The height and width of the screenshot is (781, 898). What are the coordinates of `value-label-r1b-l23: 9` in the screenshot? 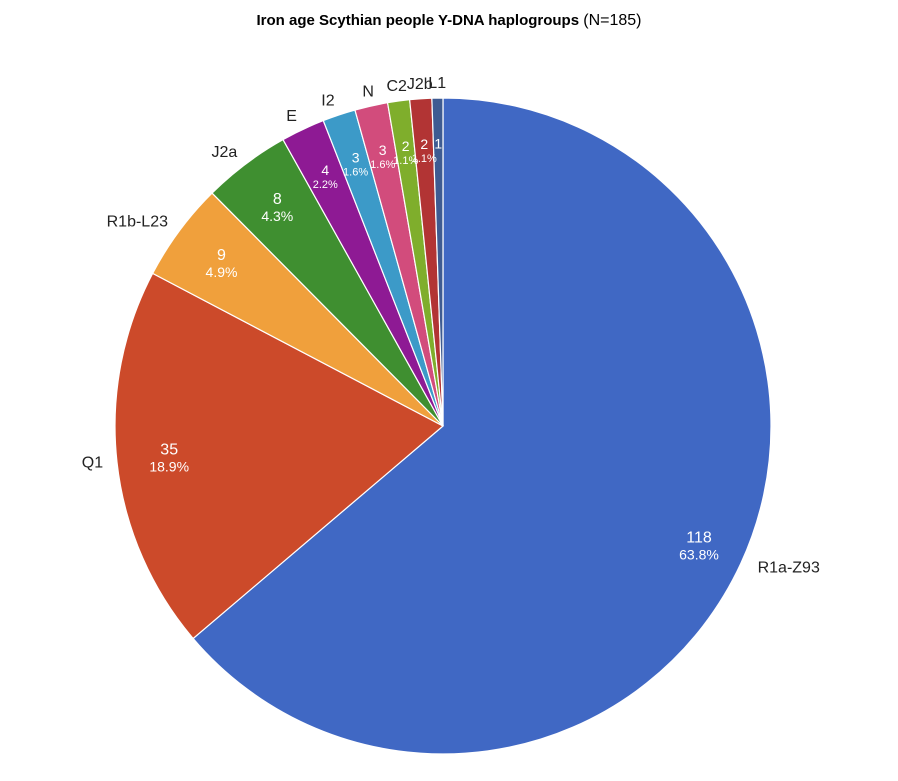 It's located at (221, 255).